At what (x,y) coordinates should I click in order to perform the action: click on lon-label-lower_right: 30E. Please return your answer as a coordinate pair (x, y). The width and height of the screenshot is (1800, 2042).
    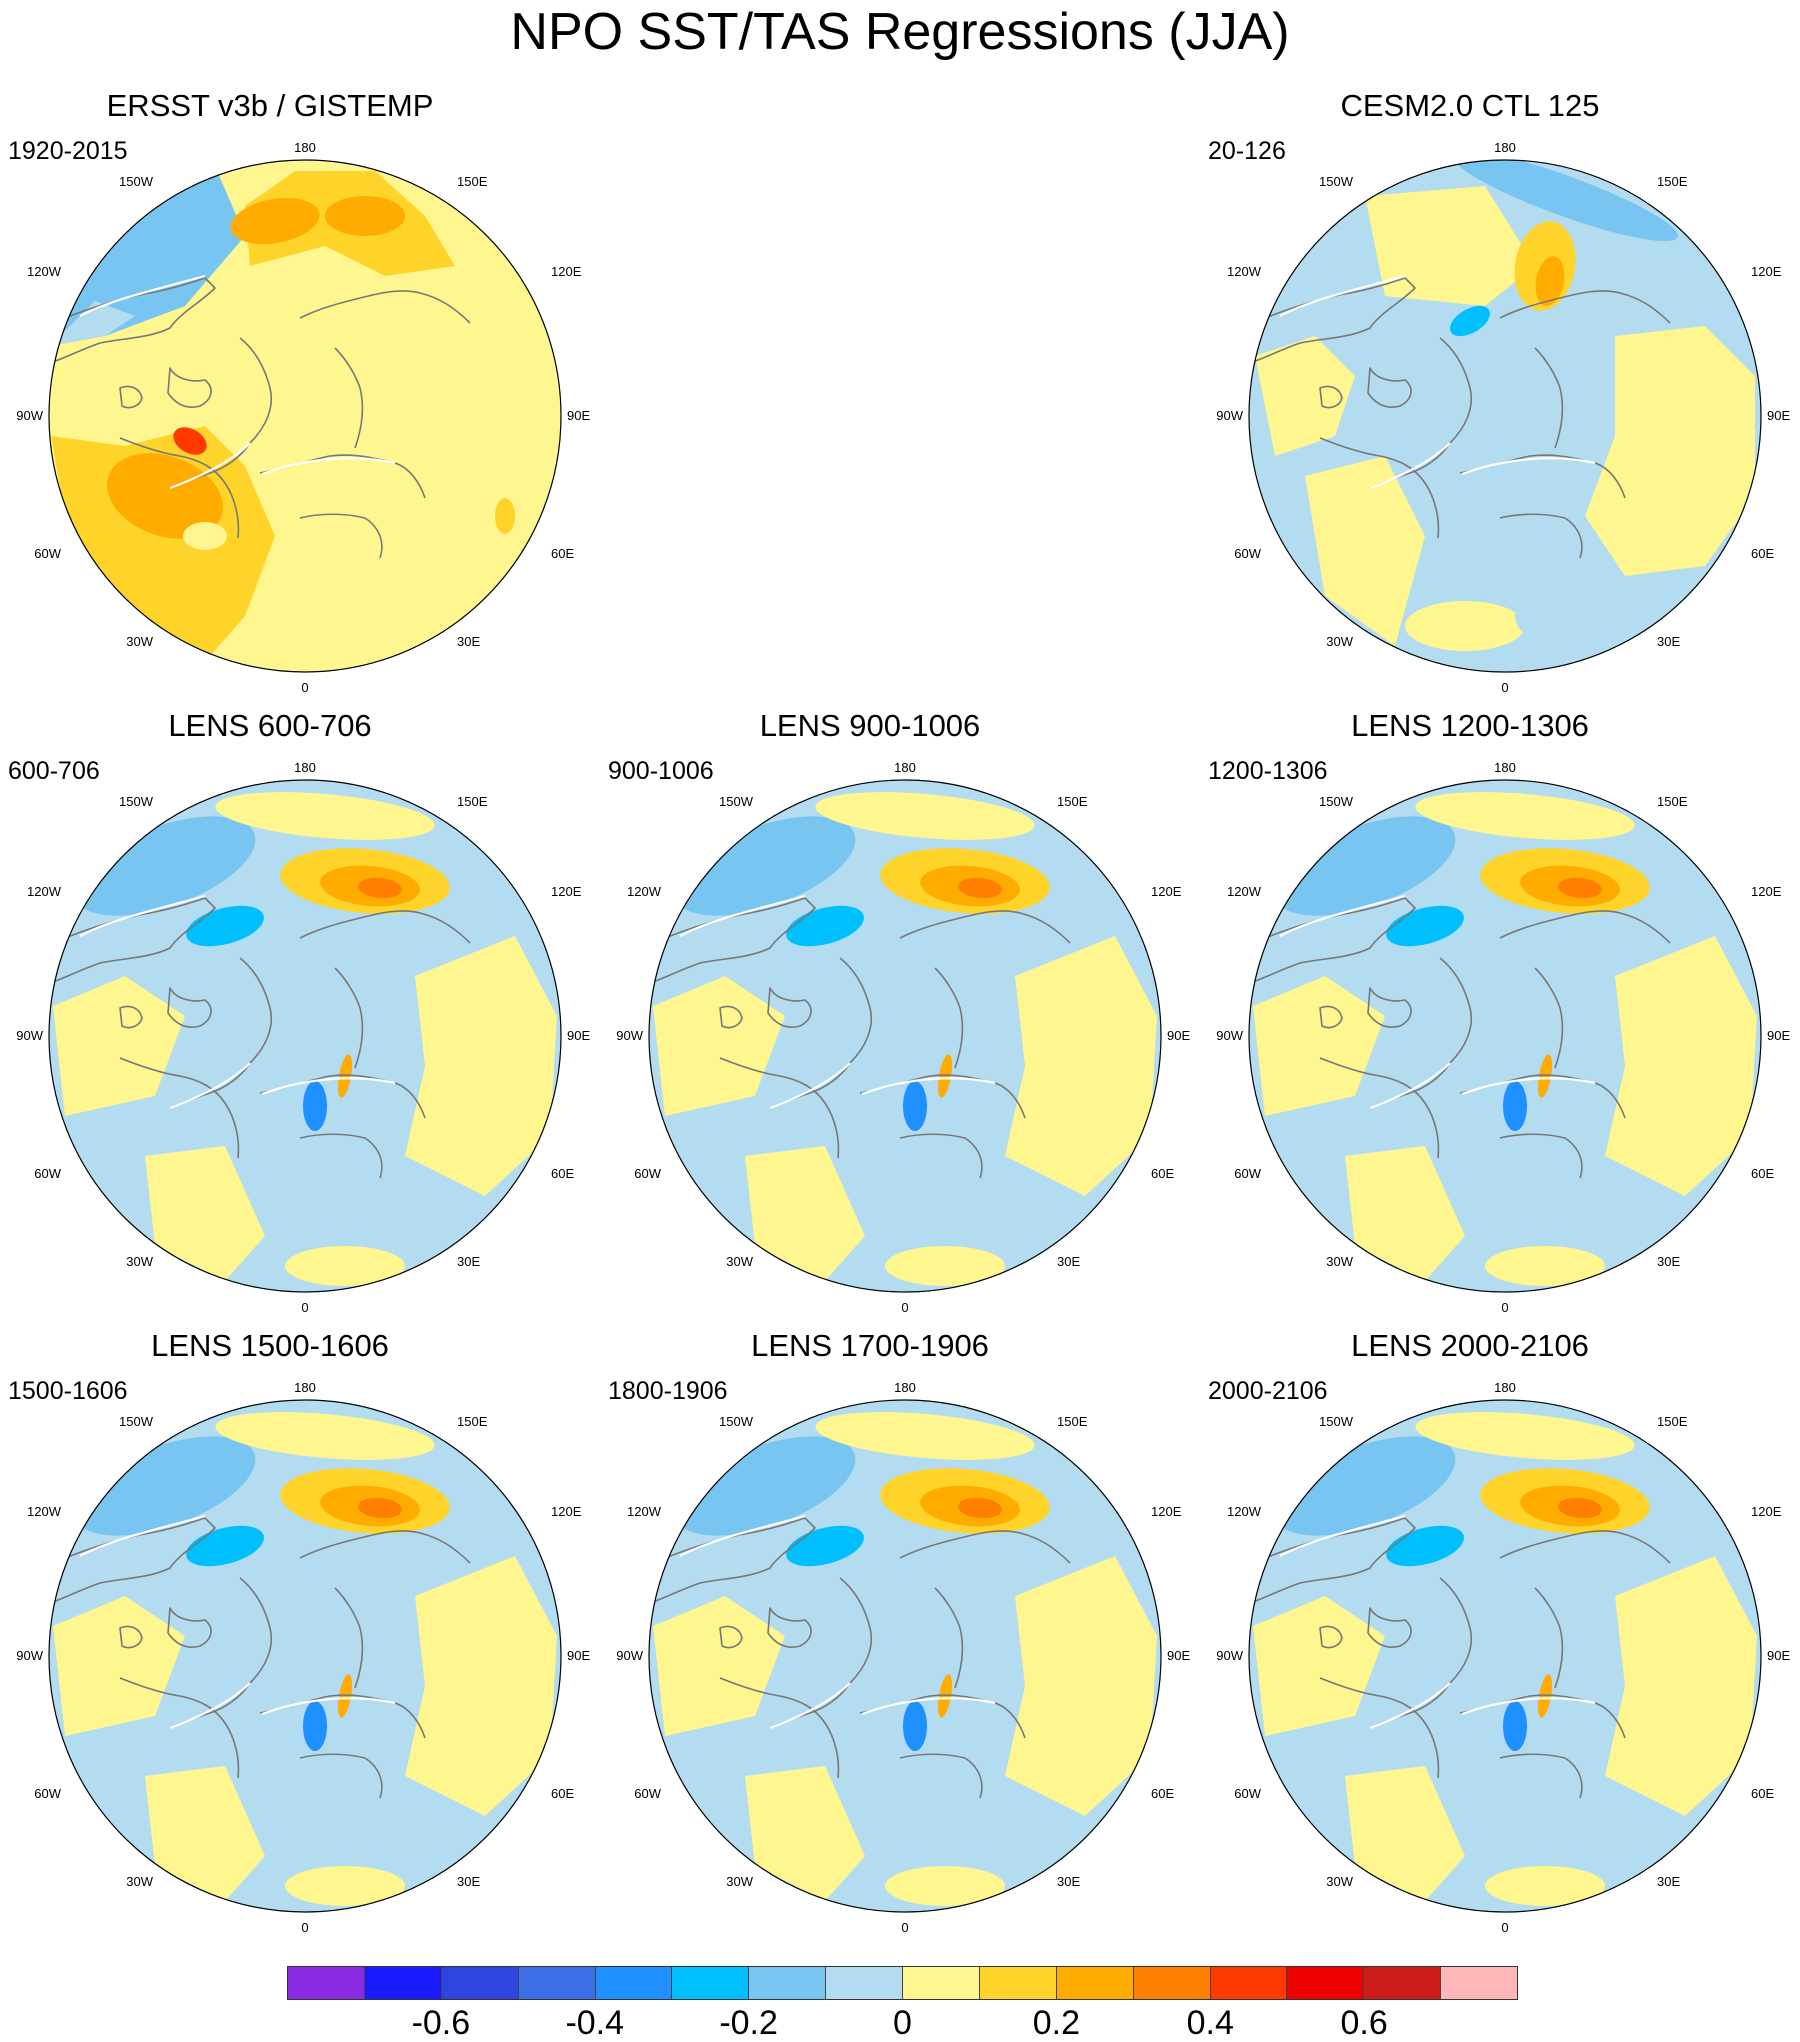
    Looking at the image, I should click on (1068, 1261).